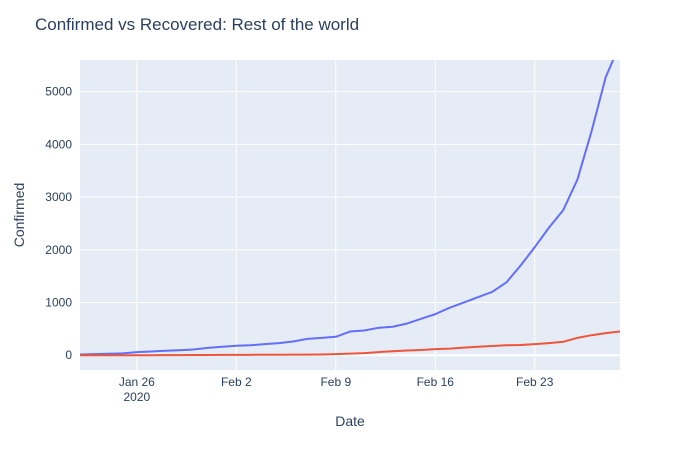 The width and height of the screenshot is (700, 450). I want to click on y-tick-label: 3000, so click(58, 197).